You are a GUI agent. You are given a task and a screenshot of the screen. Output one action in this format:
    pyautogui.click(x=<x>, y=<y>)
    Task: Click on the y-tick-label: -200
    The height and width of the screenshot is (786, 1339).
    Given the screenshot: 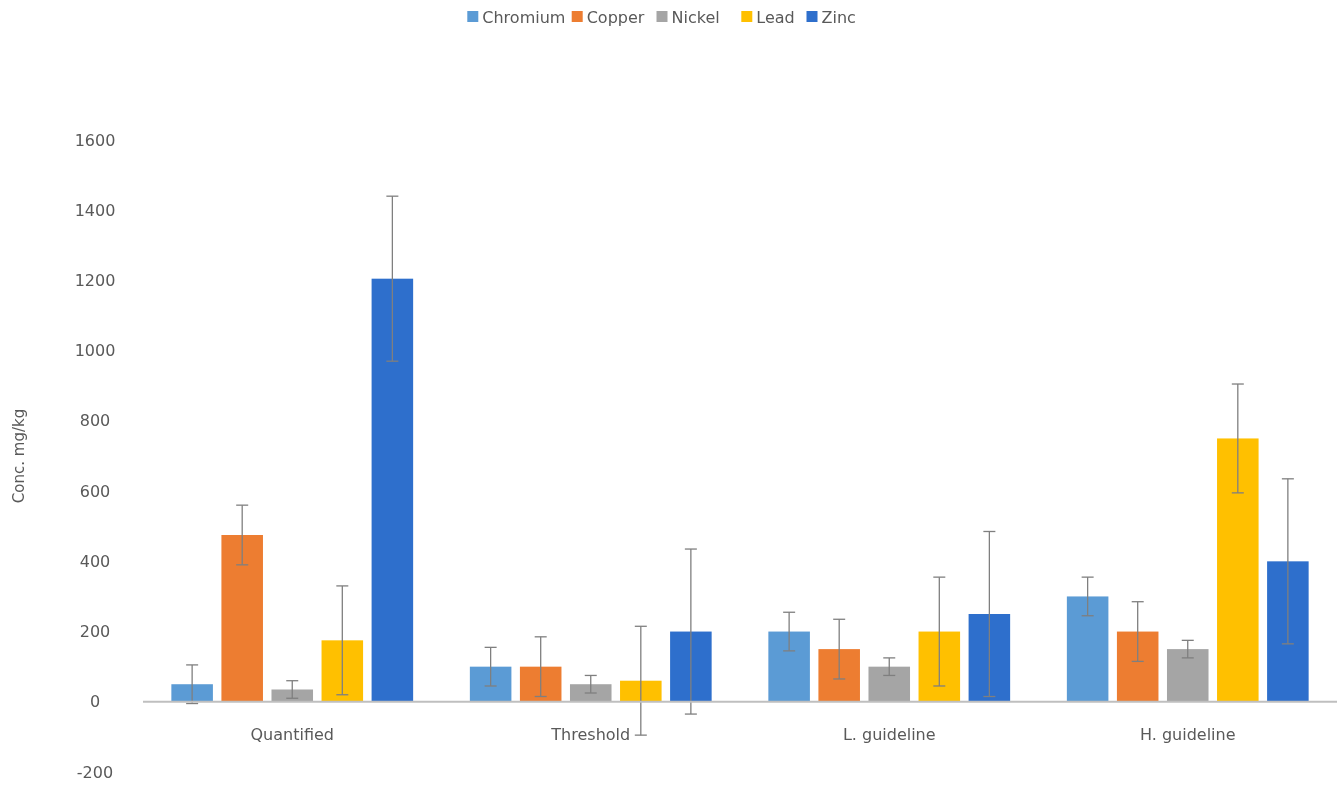 What is the action you would take?
    pyautogui.click(x=95, y=772)
    